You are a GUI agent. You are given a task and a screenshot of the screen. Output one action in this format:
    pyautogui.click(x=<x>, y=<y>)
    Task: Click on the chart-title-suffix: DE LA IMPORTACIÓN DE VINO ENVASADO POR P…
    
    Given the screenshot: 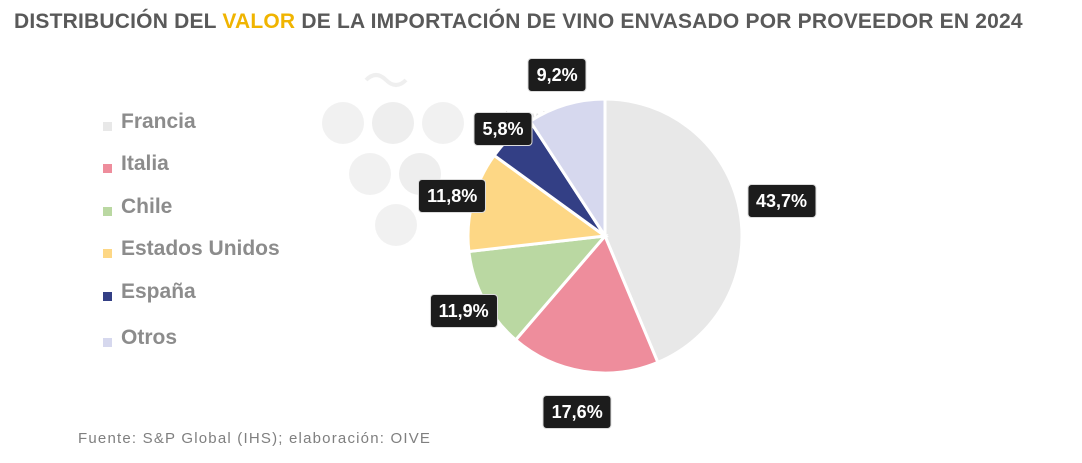 What is the action you would take?
    pyautogui.click(x=659, y=21)
    